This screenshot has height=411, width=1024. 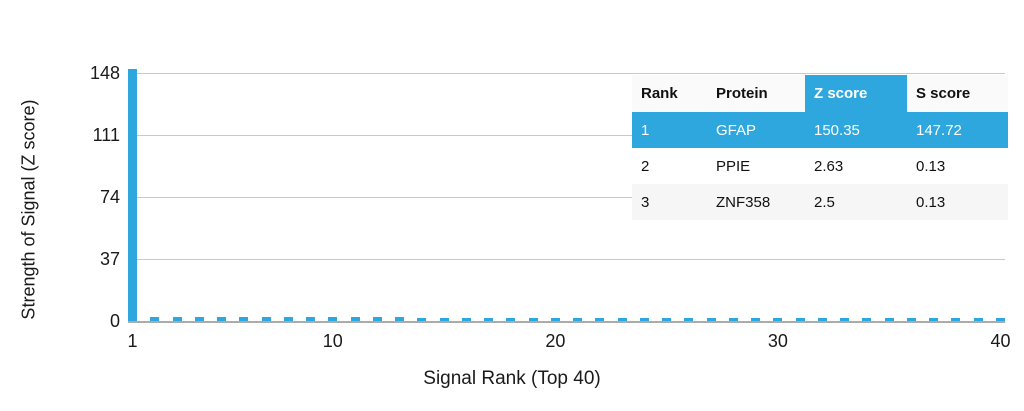 What do you see at coordinates (856, 166) in the screenshot?
I see `cell-z-score: 2.63` at bounding box center [856, 166].